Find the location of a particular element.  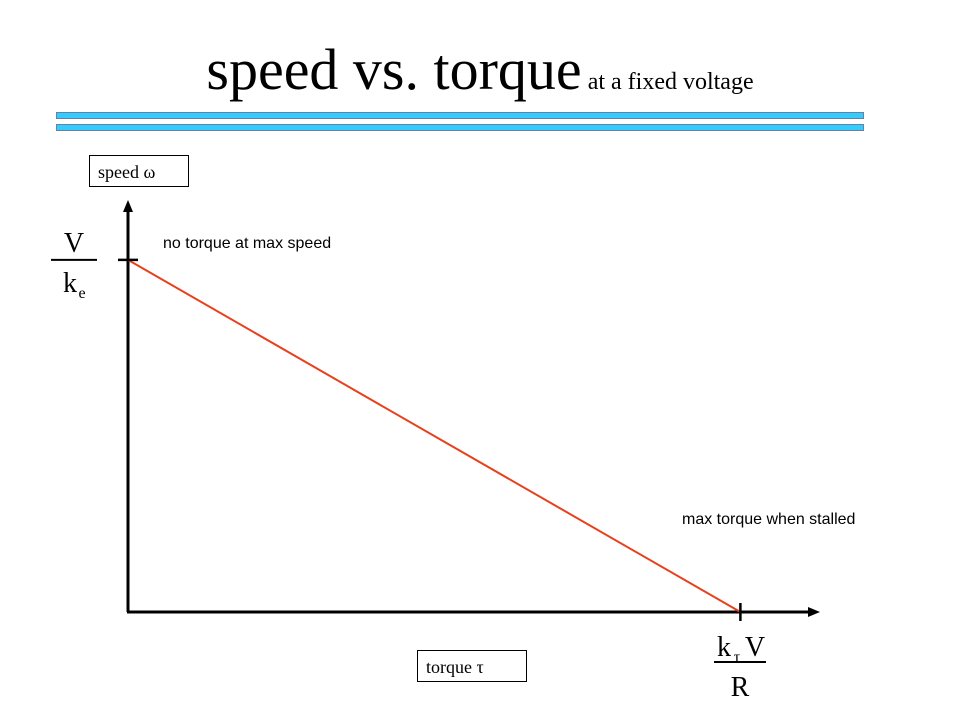

y-tick-numerator: V is located at coordinates (74, 243).